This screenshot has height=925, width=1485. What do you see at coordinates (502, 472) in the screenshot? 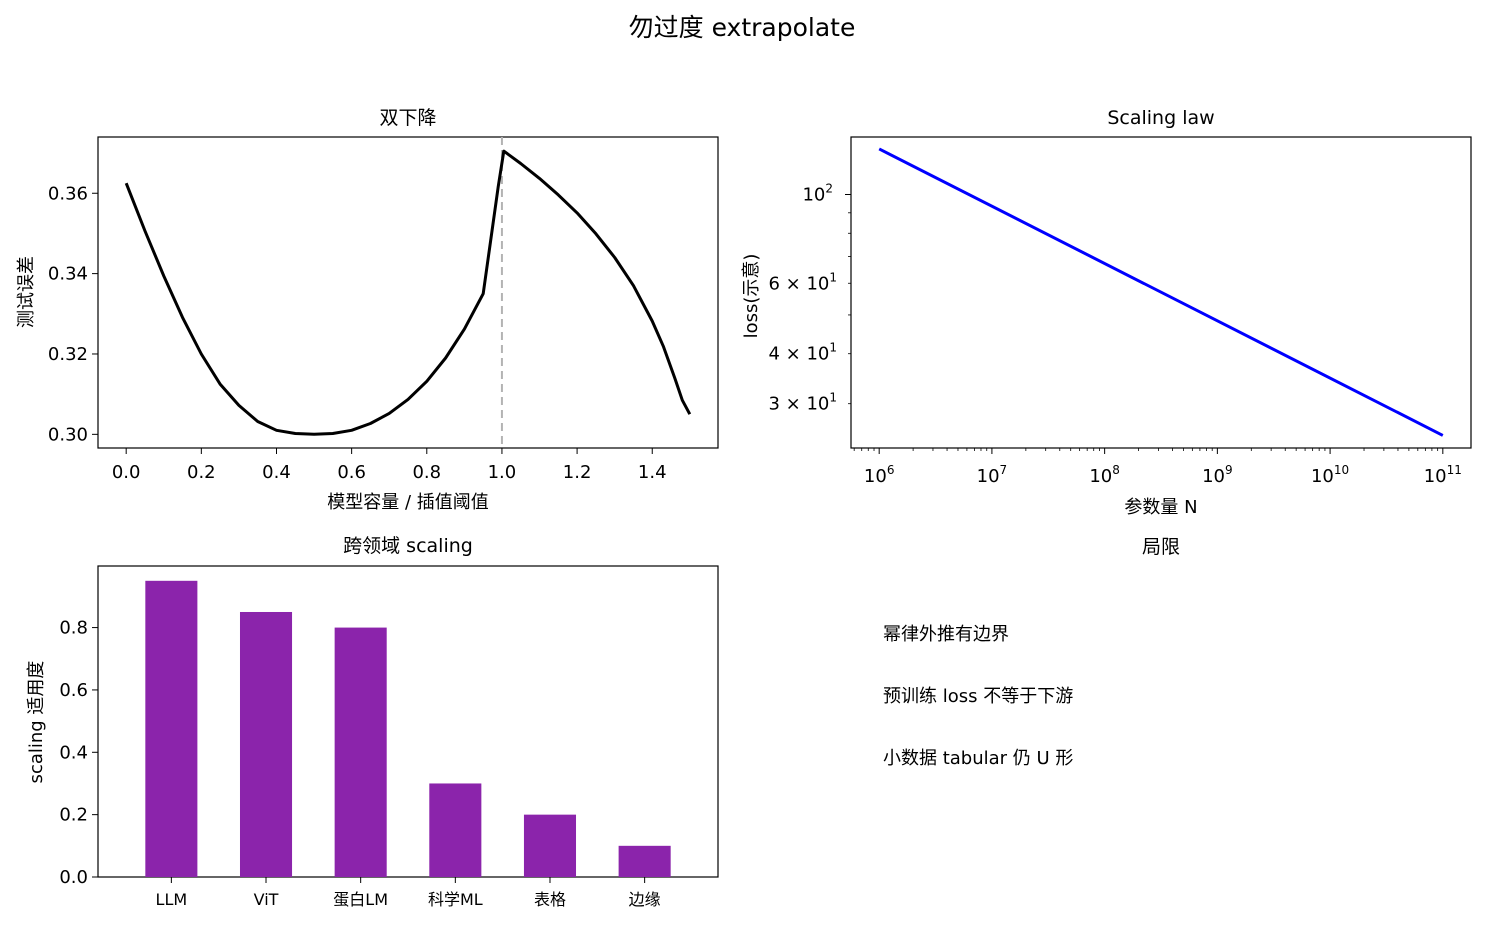
I see `x-tick-label: 1.0` at bounding box center [502, 472].